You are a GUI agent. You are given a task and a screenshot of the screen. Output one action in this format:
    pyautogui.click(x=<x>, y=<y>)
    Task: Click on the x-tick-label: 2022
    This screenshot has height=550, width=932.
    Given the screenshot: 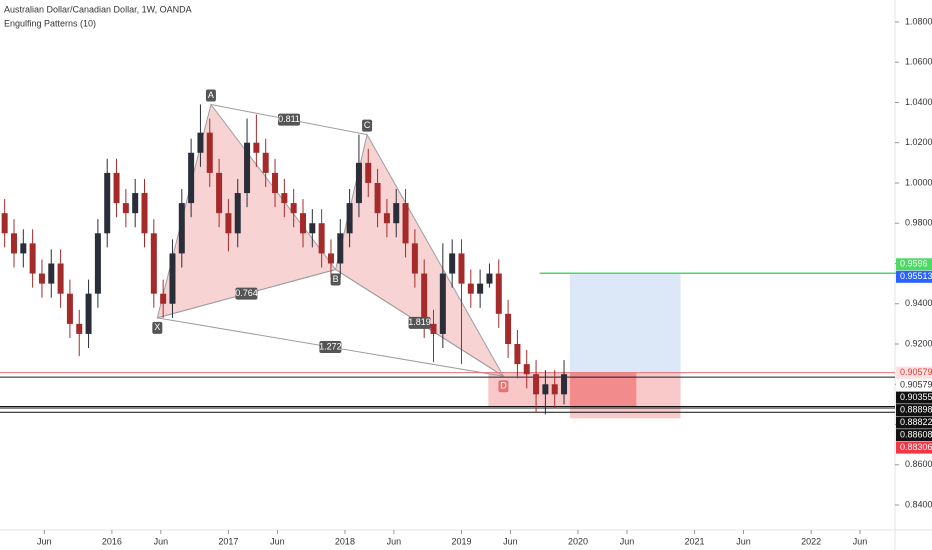 What is the action you would take?
    pyautogui.click(x=811, y=541)
    